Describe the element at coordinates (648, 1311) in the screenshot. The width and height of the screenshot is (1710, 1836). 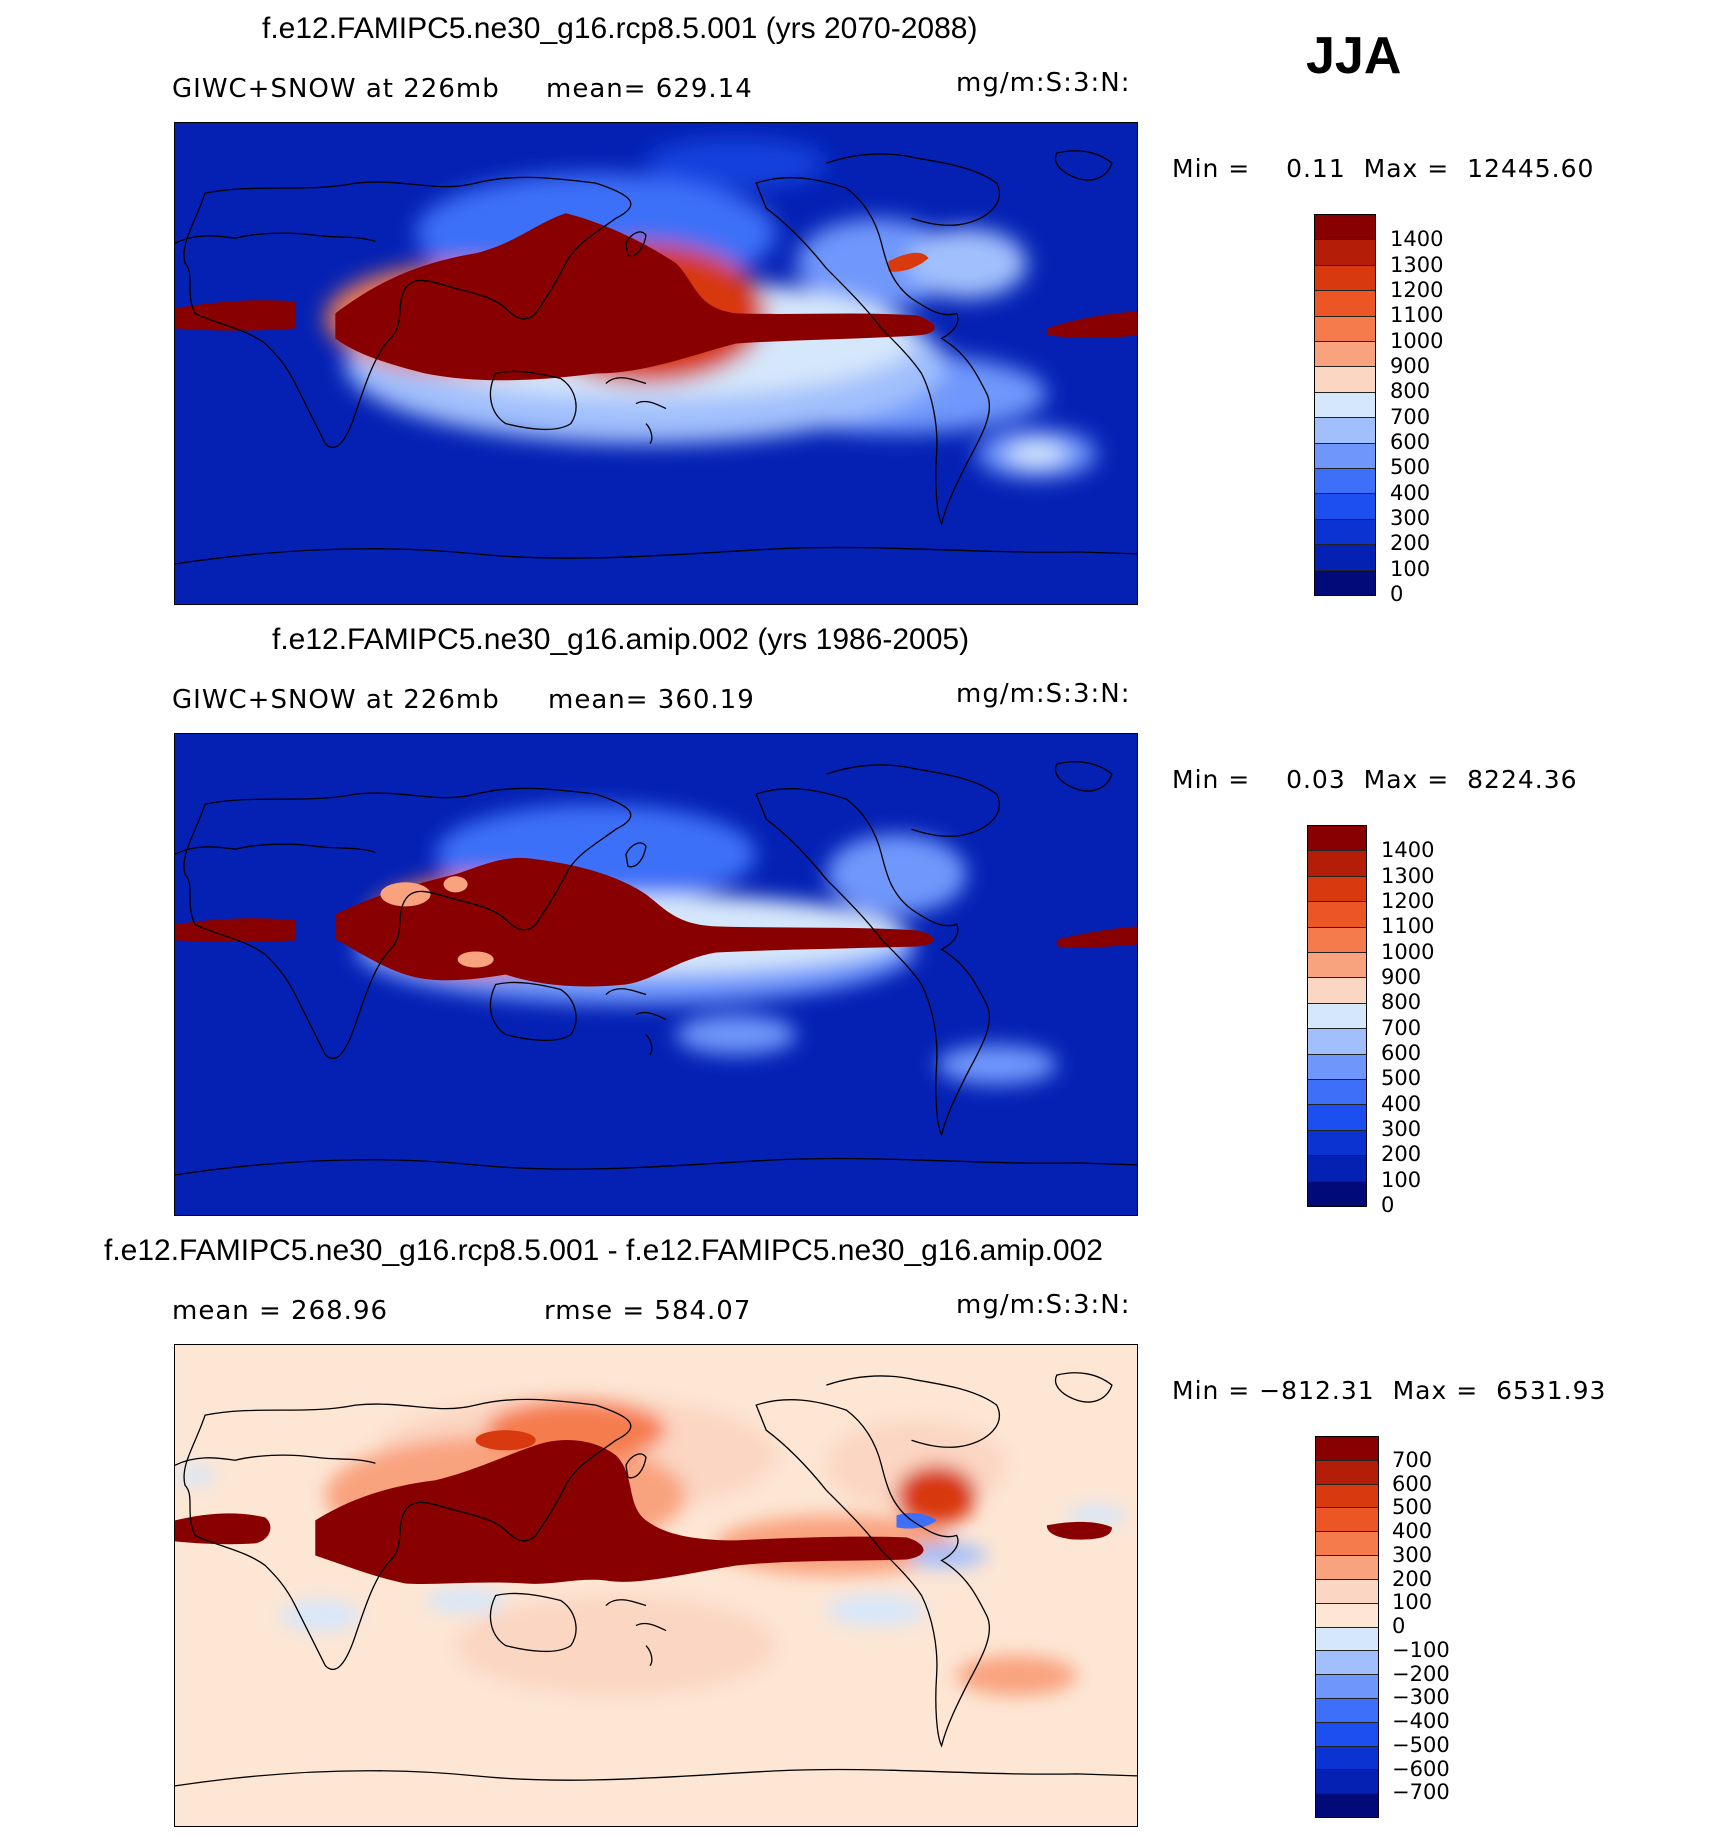
I see `rmse-label: rmse = 584.07` at that location.